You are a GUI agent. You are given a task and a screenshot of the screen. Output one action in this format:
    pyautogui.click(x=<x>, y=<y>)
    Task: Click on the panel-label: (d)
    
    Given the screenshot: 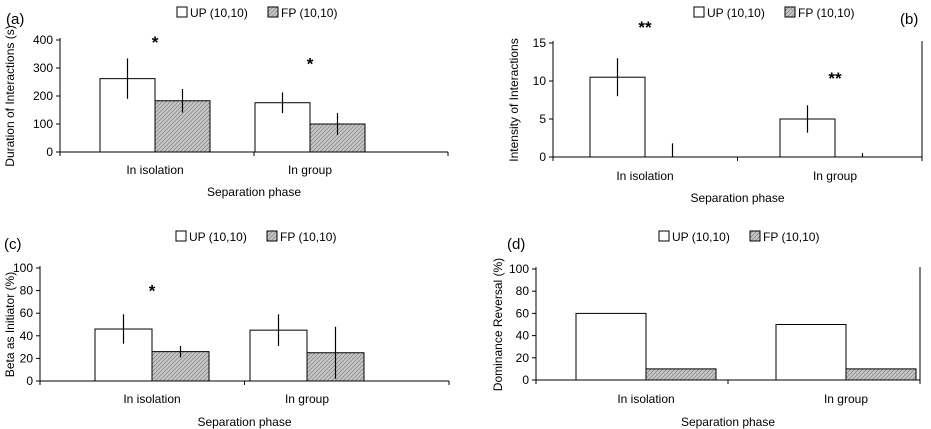 What is the action you would take?
    pyautogui.click(x=516, y=244)
    